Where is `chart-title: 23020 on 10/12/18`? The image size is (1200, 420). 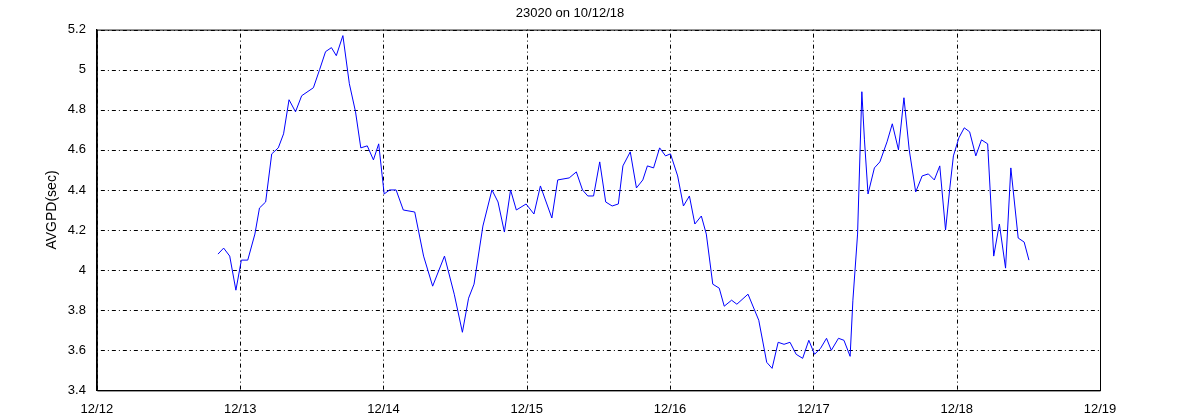
chart-title: 23020 on 10/12/18 is located at coordinates (570, 13).